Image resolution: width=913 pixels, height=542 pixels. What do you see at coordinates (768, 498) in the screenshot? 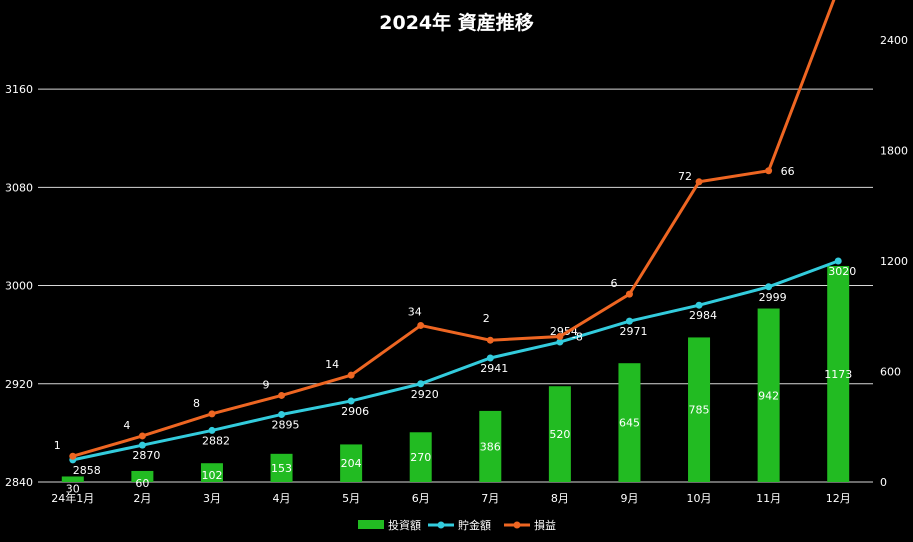
I see `x-tick-label: 11月` at bounding box center [768, 498].